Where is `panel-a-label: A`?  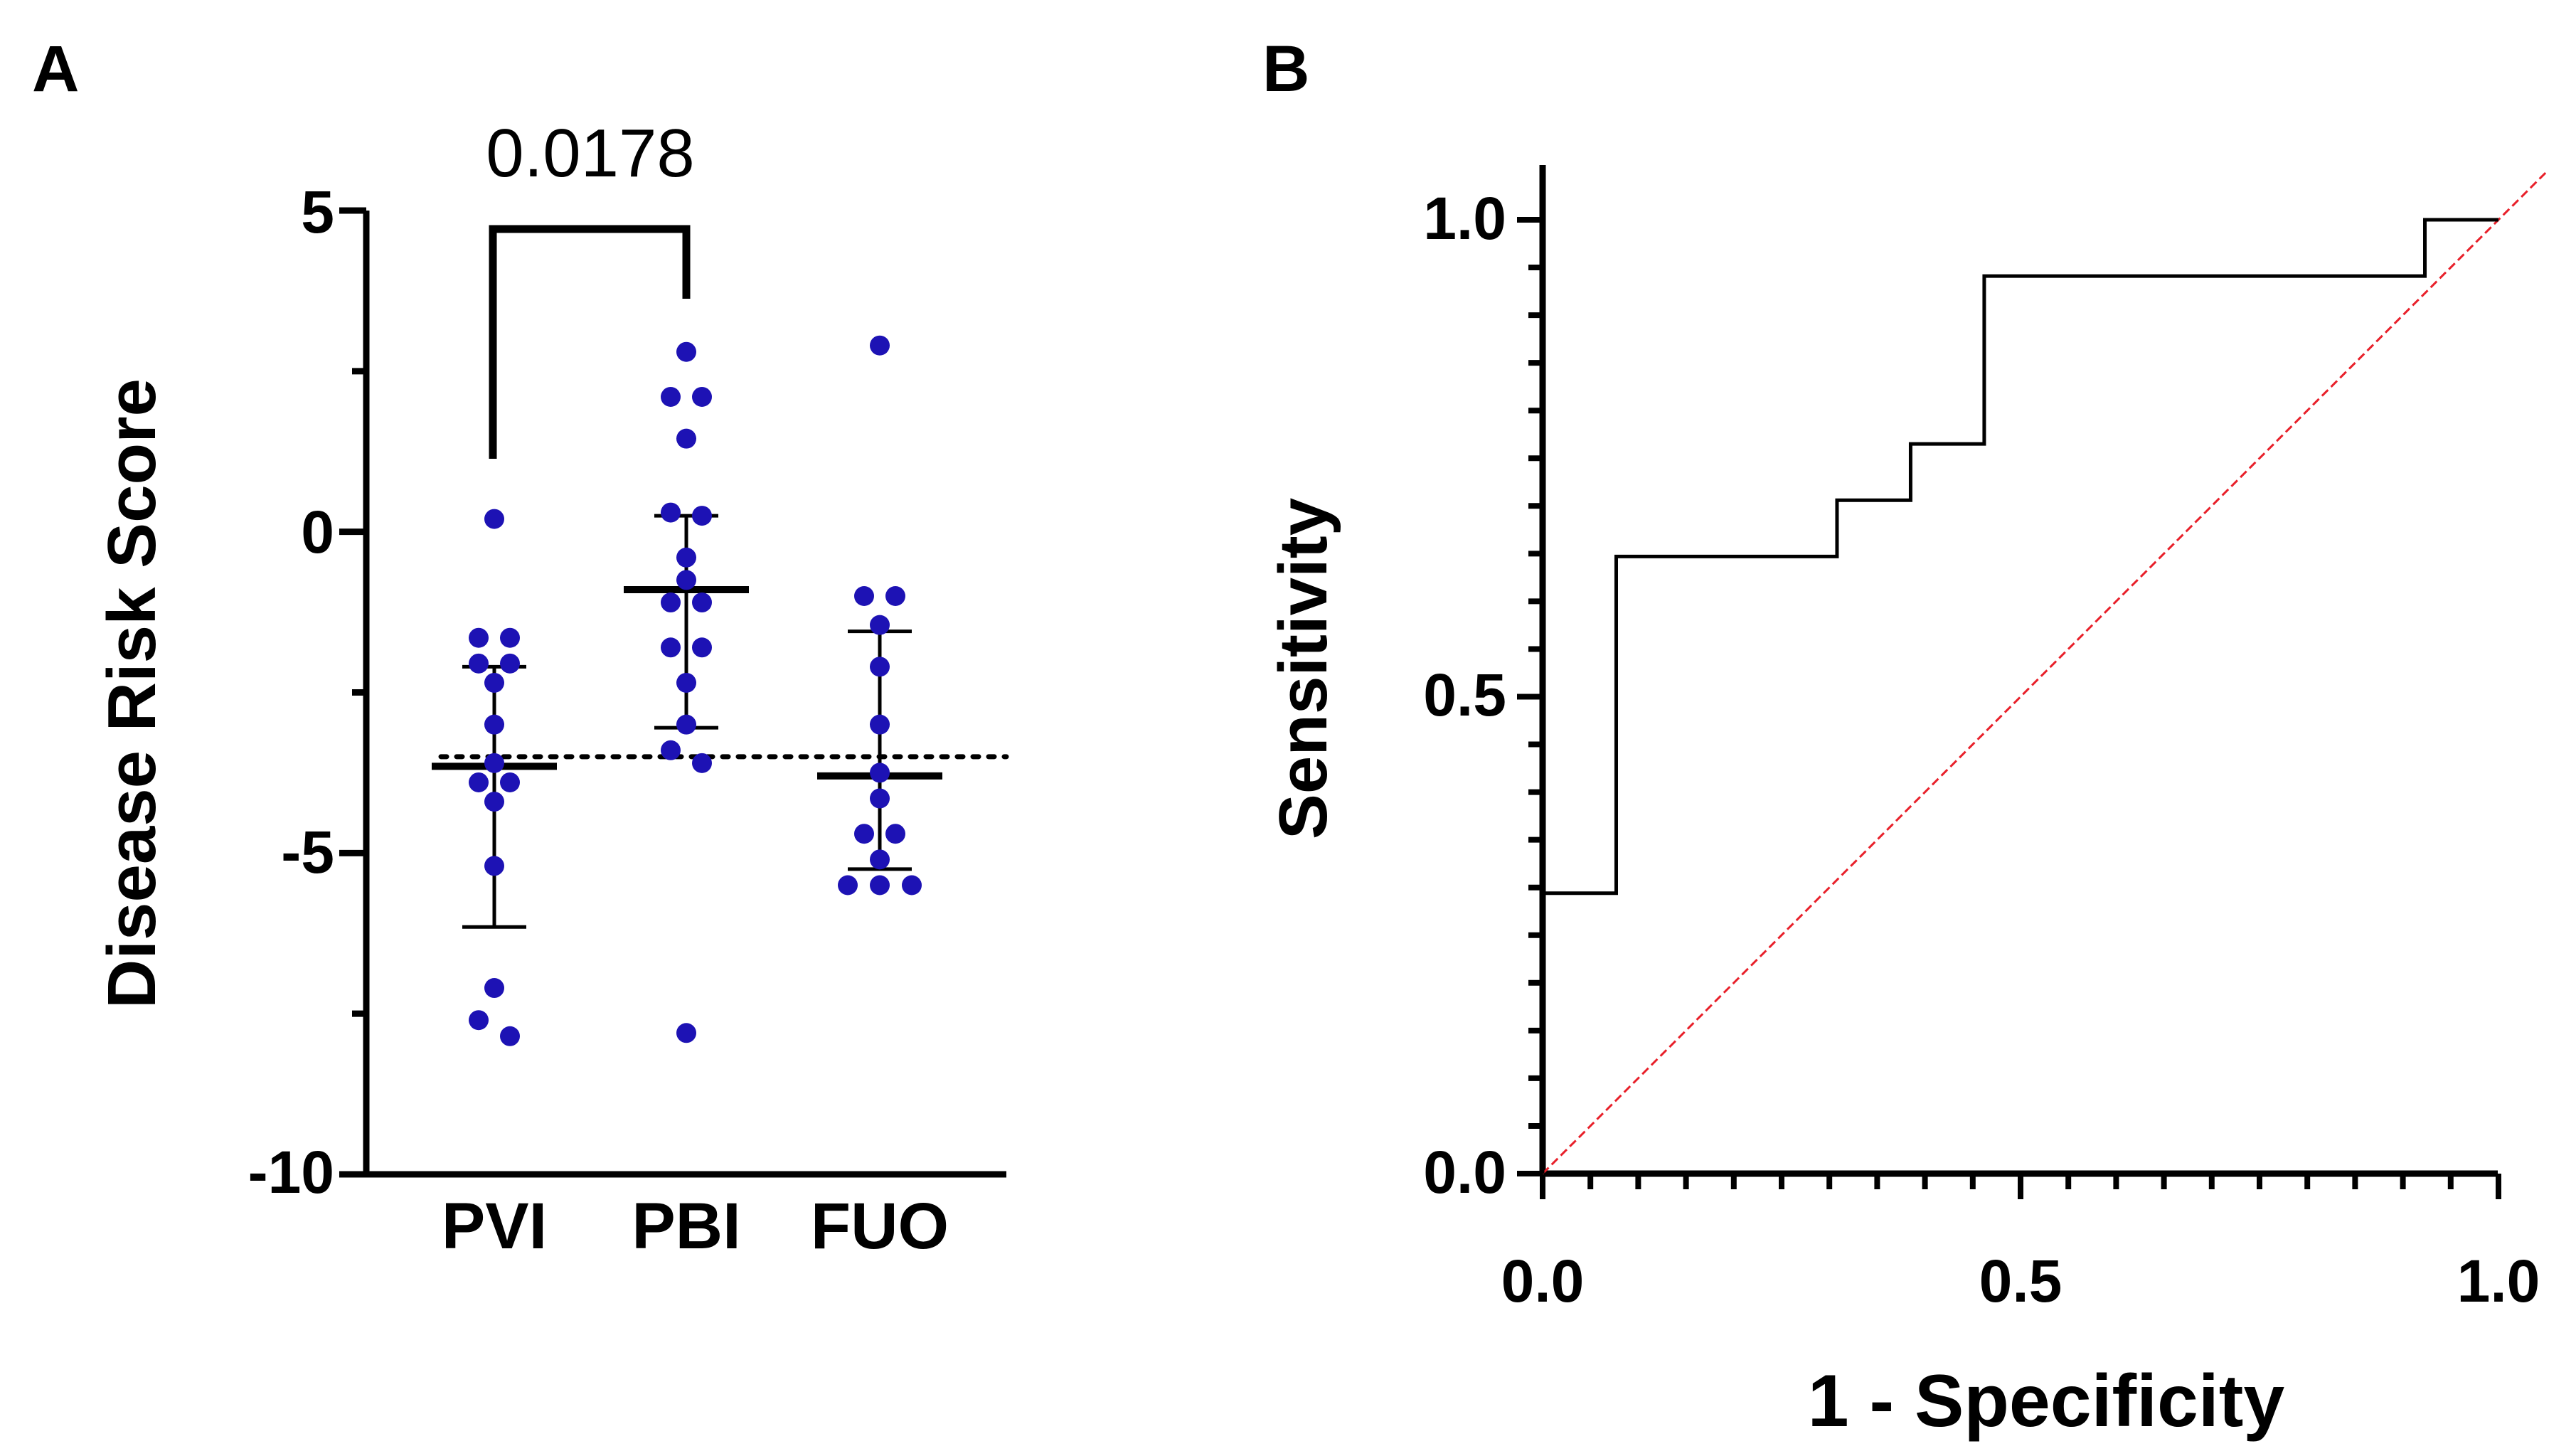 panel-a-label: A is located at coordinates (55, 69).